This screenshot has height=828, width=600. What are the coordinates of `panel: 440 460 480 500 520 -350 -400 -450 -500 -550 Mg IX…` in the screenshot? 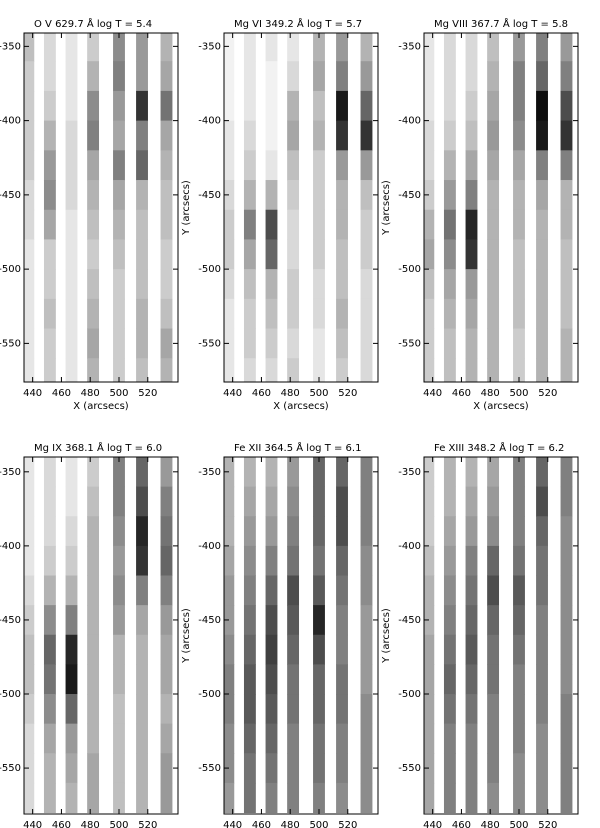 It's located at (89, 634).